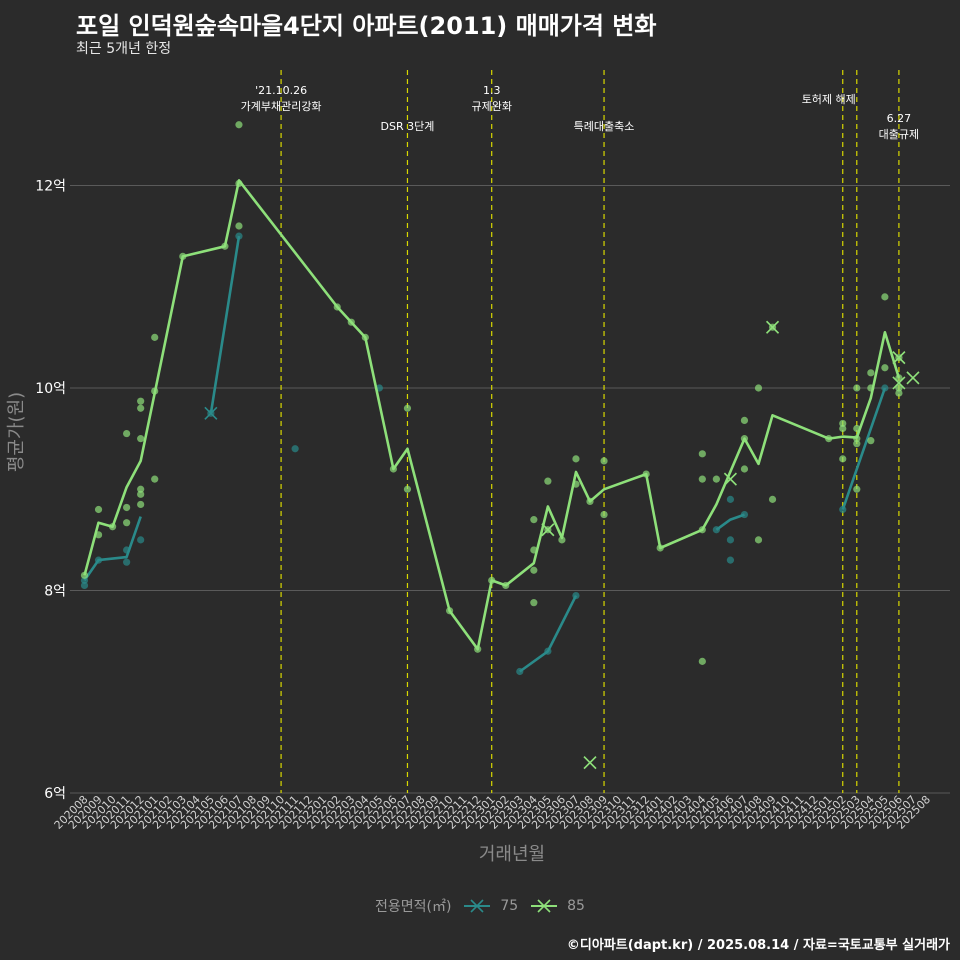  What do you see at coordinates (366, 26) in the screenshot?
I see `chart-title: 포일 인덕원숲속마을4단지 아파트(2011) 매매가격 변화` at bounding box center [366, 26].